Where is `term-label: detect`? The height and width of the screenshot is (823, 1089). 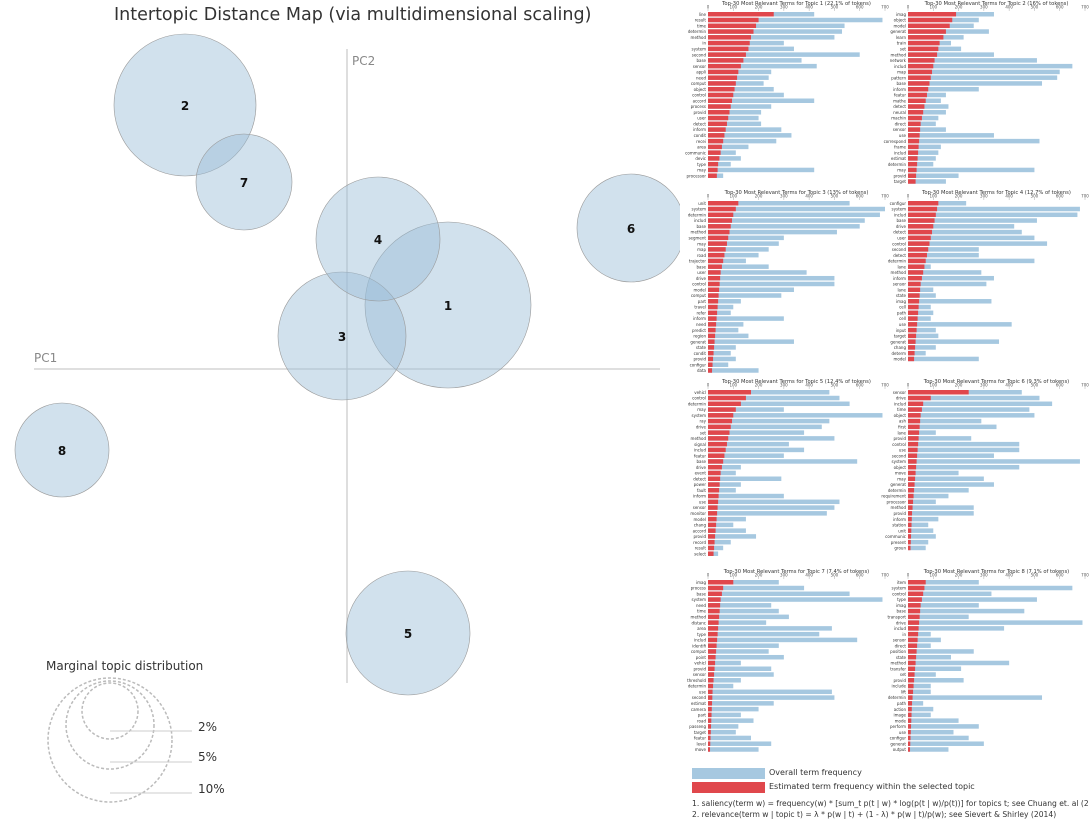 term-label: detect is located at coordinates (899, 255).